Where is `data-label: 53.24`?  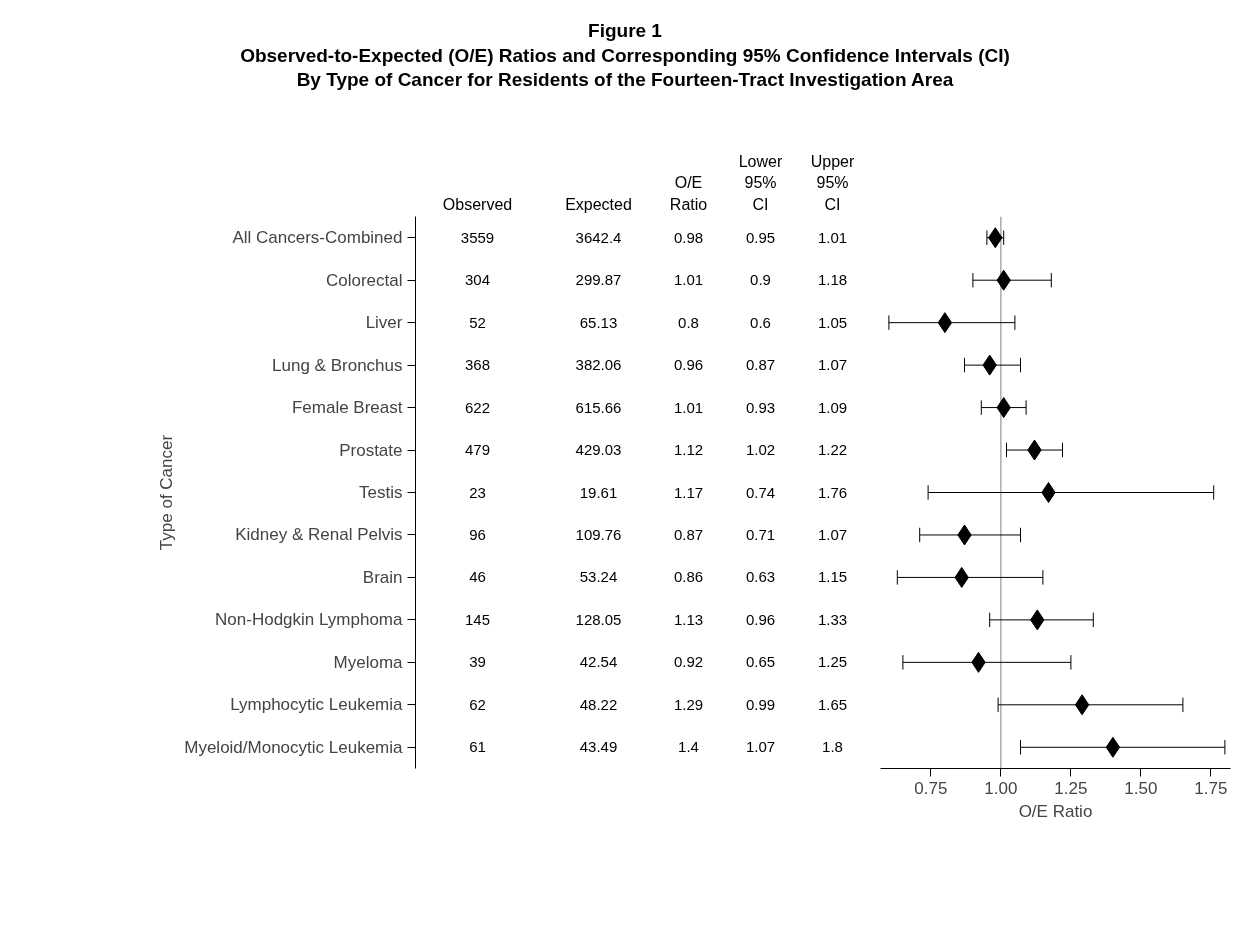
data-label: 53.24 is located at coordinates (598, 577).